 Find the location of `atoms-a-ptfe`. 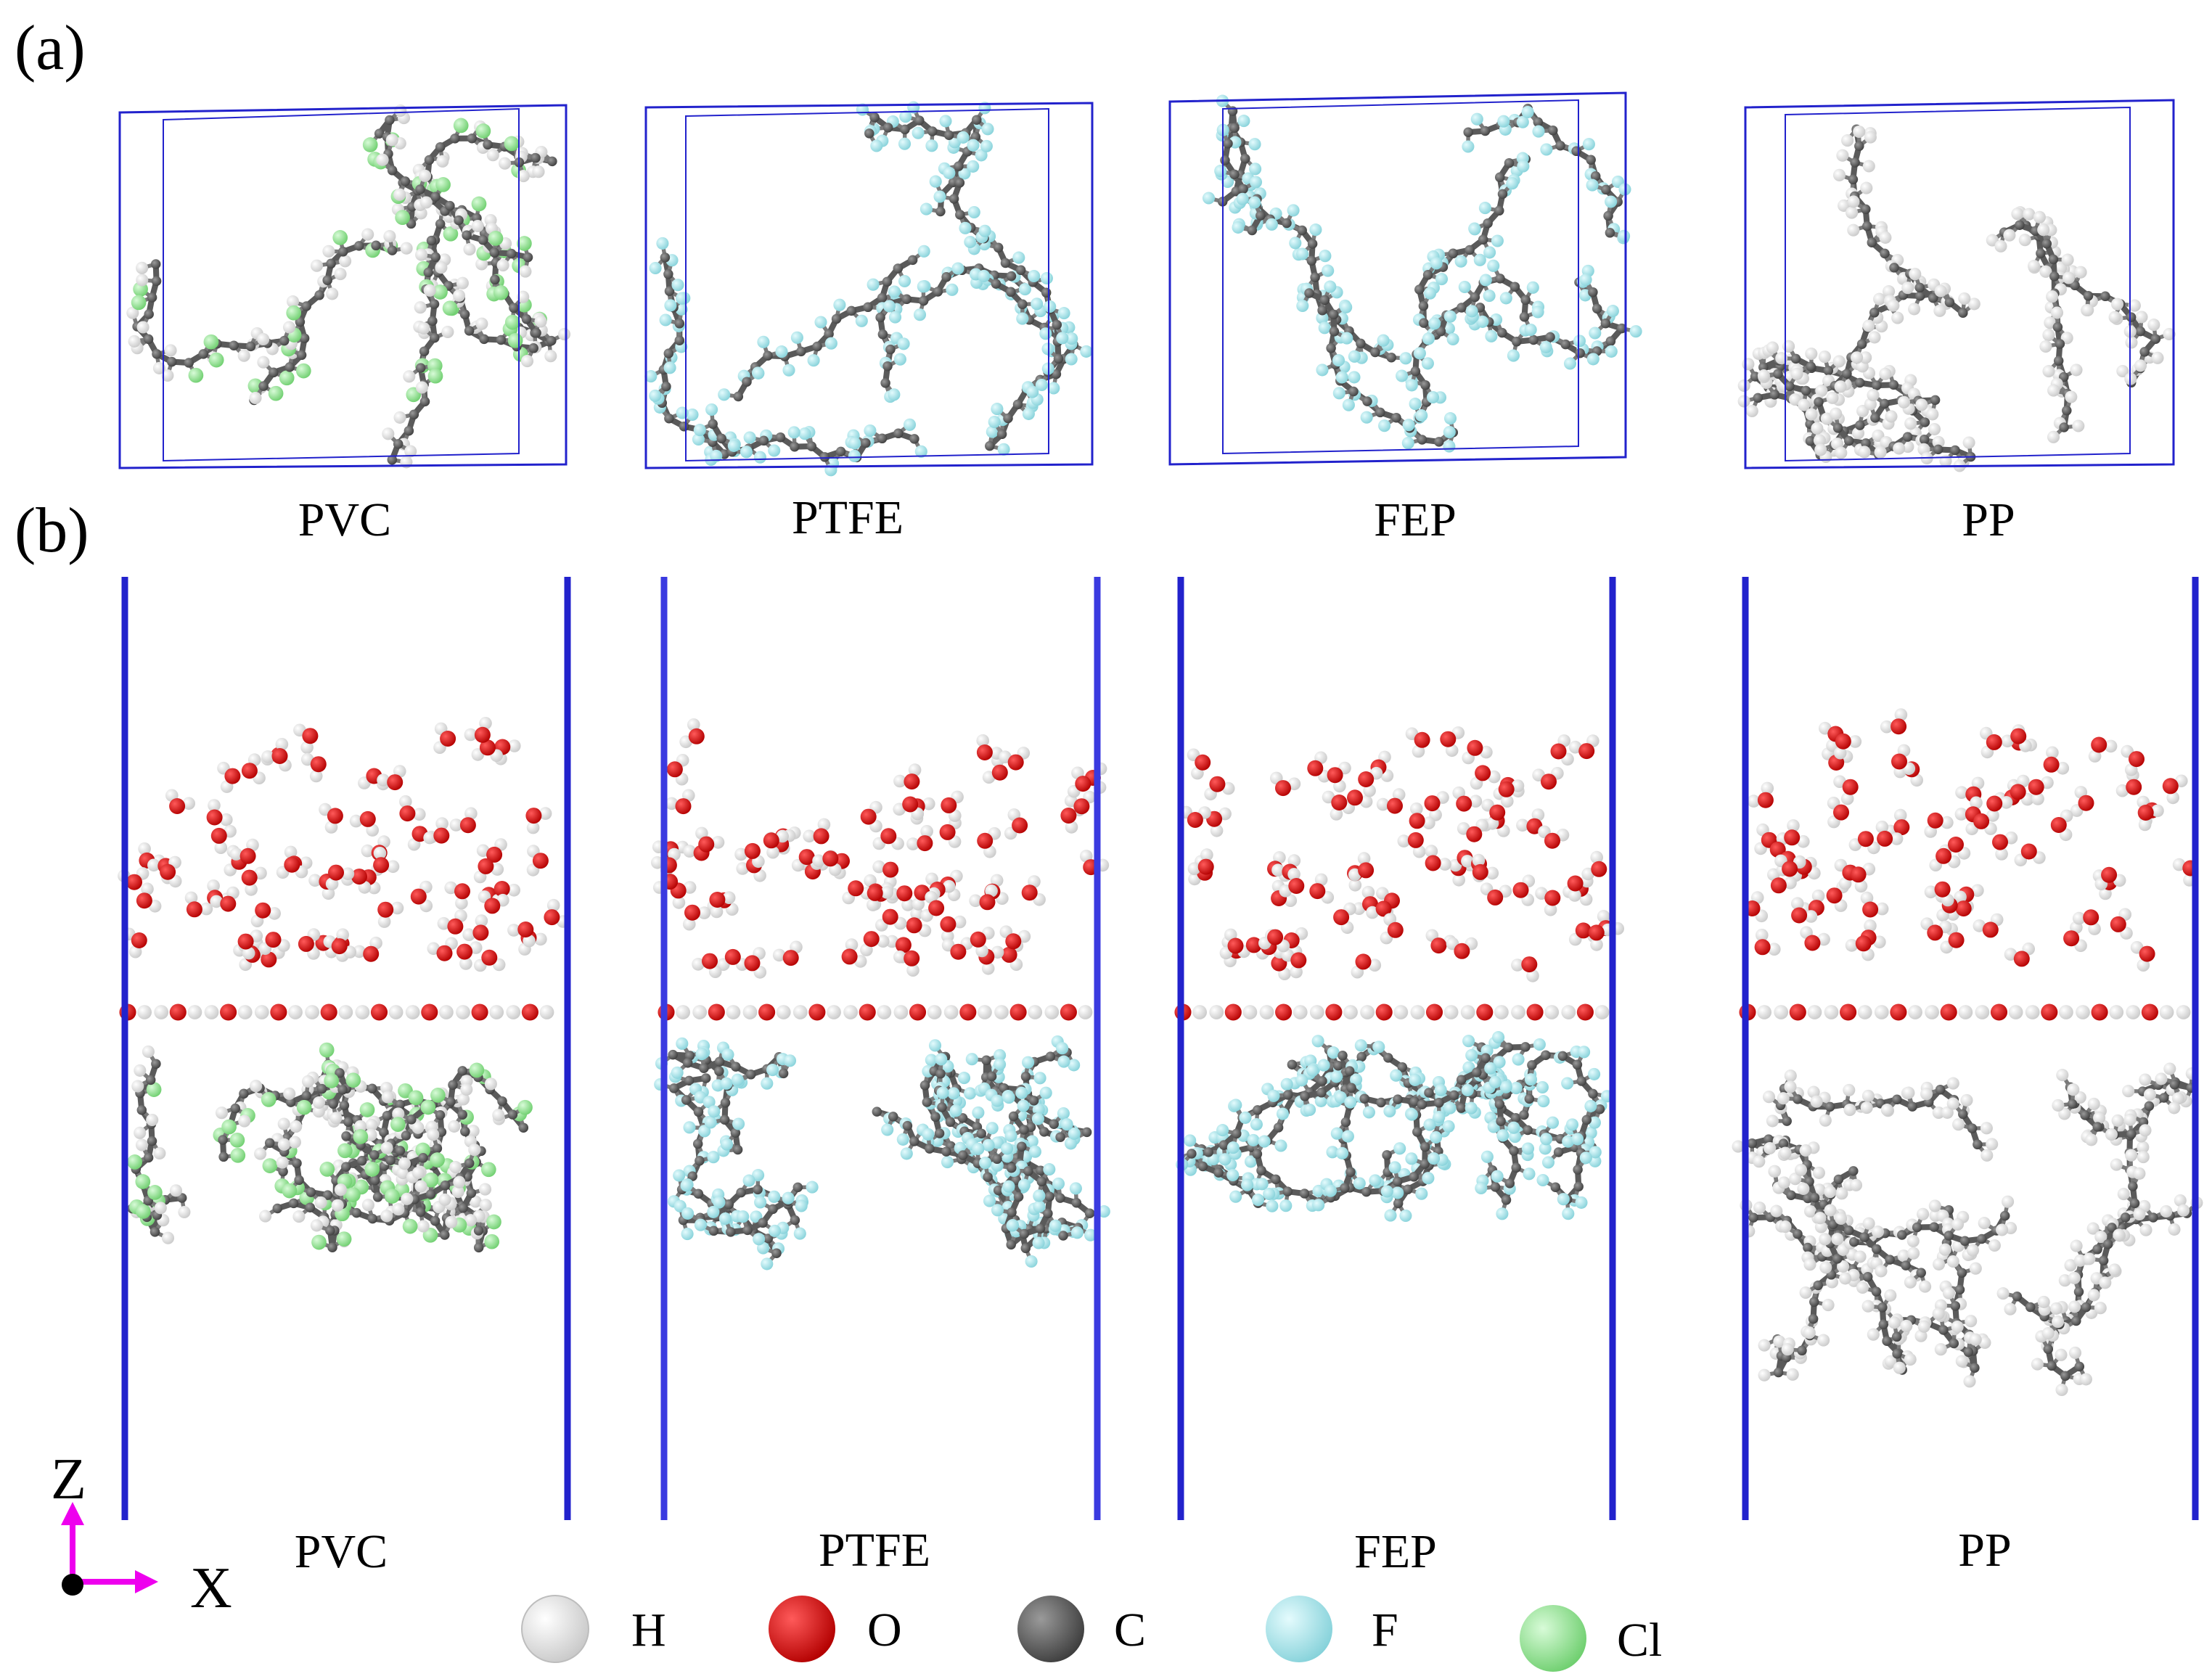

atoms-a-ptfe is located at coordinates (868, 289).